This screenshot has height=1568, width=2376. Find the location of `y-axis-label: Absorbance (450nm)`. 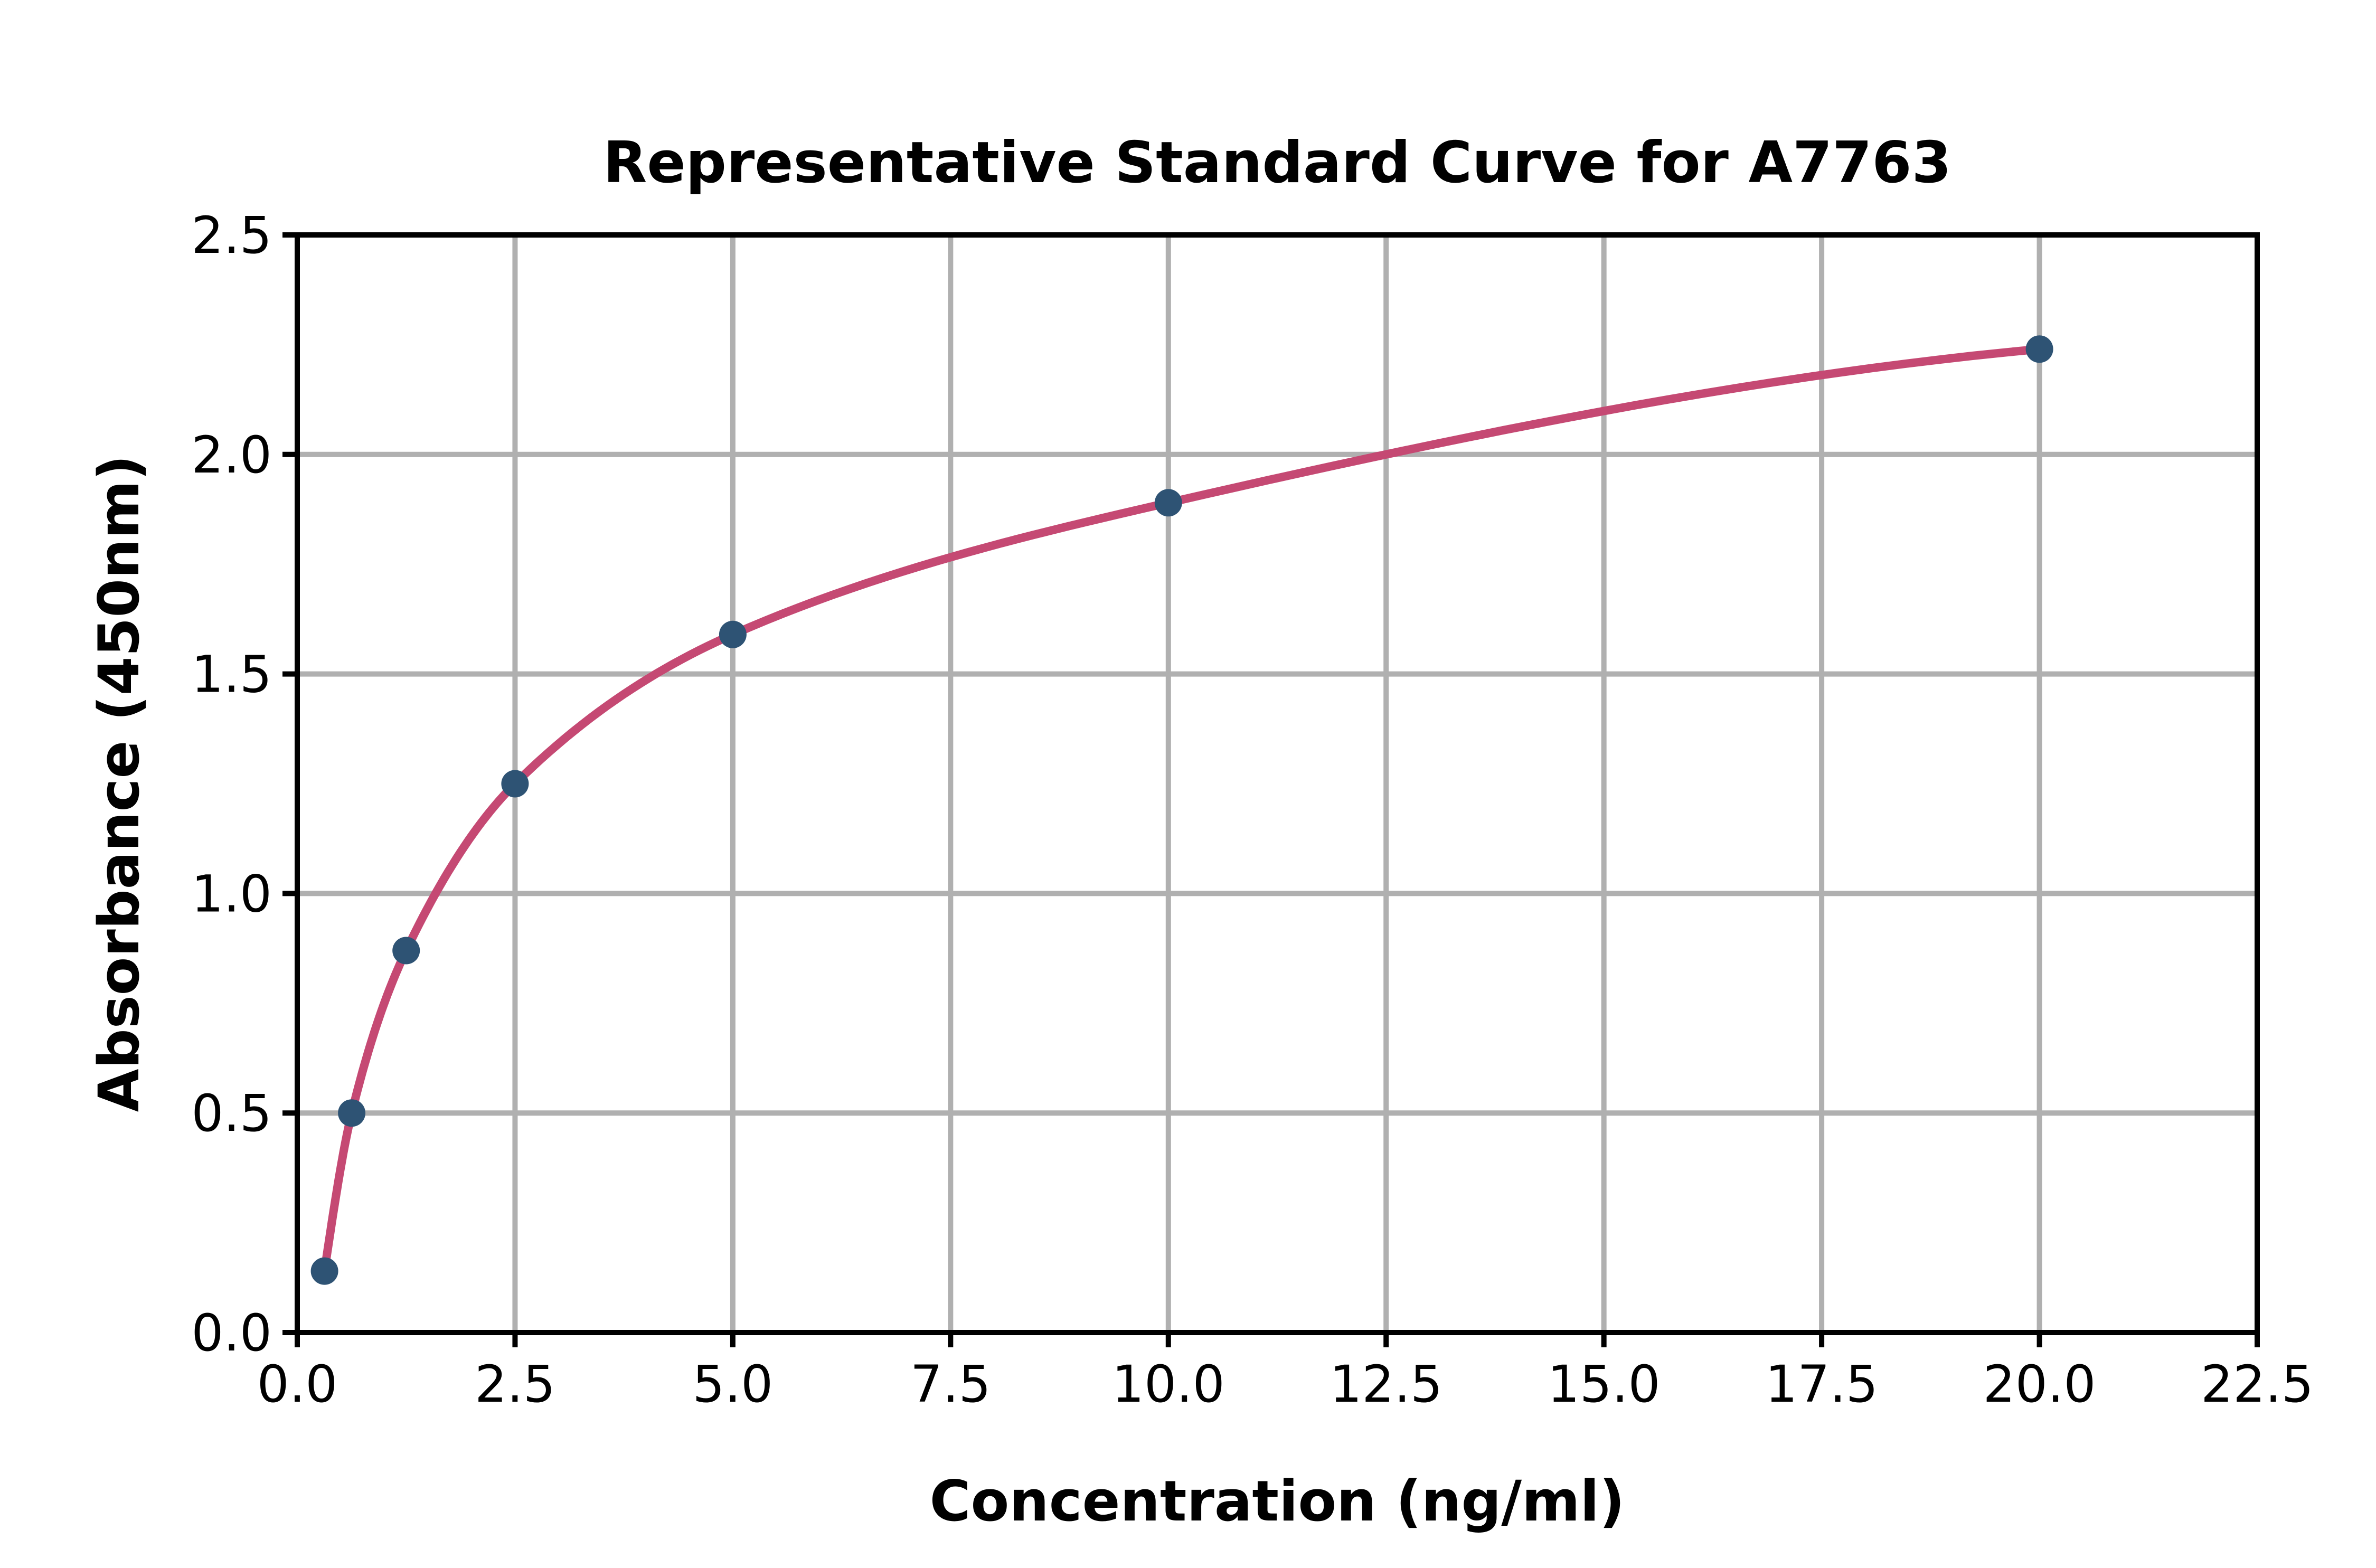

y-axis-label: Absorbance (450nm) is located at coordinates (120, 783).